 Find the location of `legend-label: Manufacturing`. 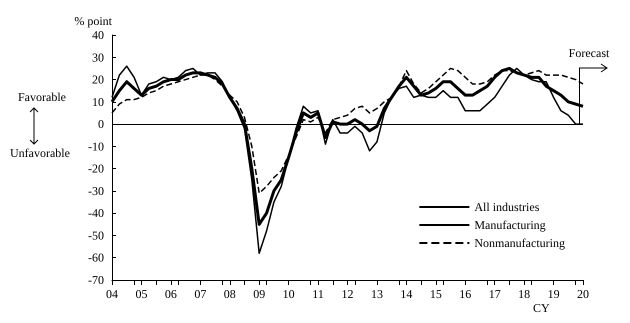

legend-label: Manufacturing is located at coordinates (510, 225).